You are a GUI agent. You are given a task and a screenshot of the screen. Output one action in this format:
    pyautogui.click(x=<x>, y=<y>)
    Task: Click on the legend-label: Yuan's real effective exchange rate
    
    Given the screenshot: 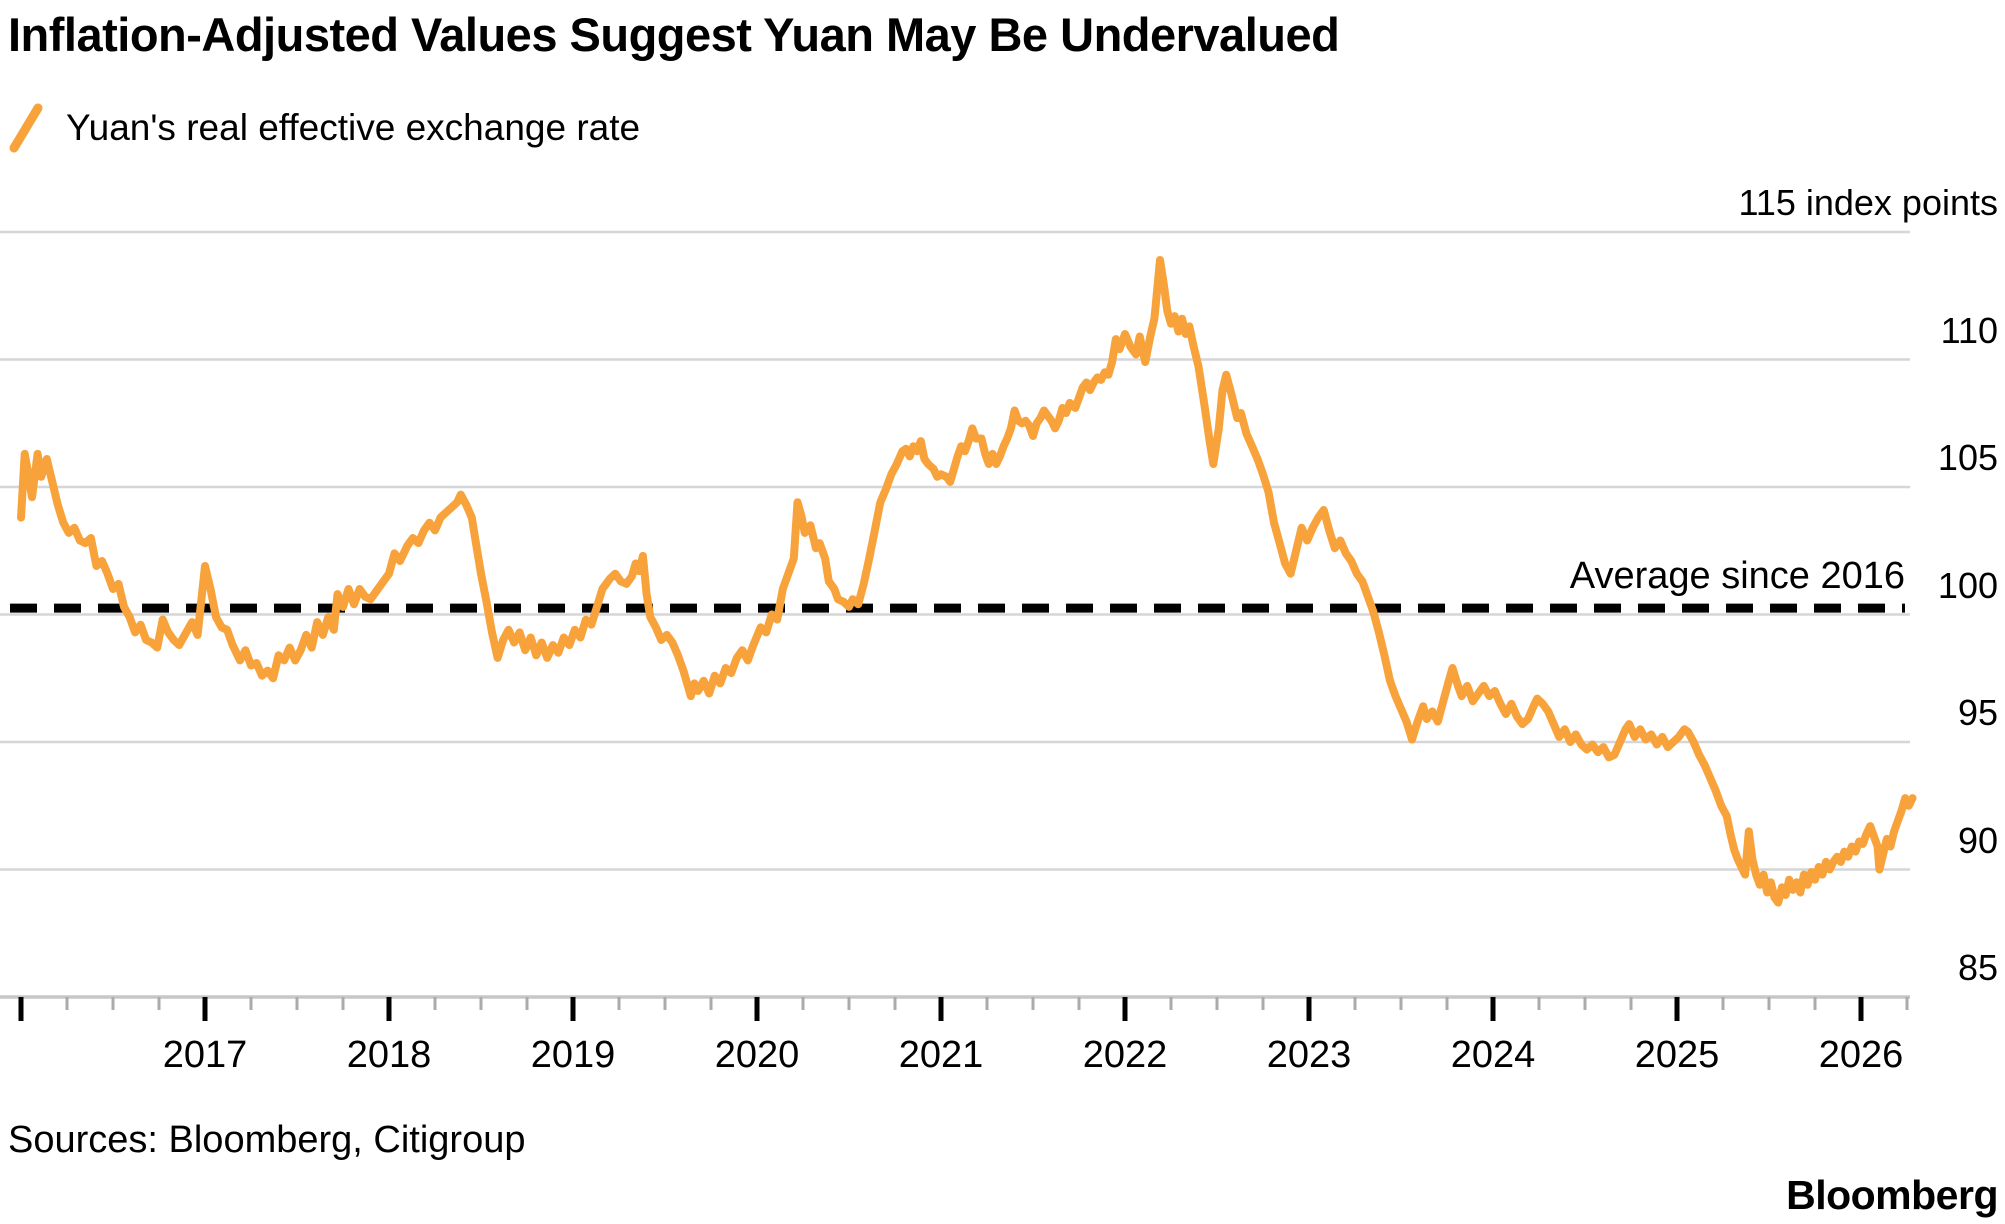 What is the action you would take?
    pyautogui.click(x=353, y=127)
    